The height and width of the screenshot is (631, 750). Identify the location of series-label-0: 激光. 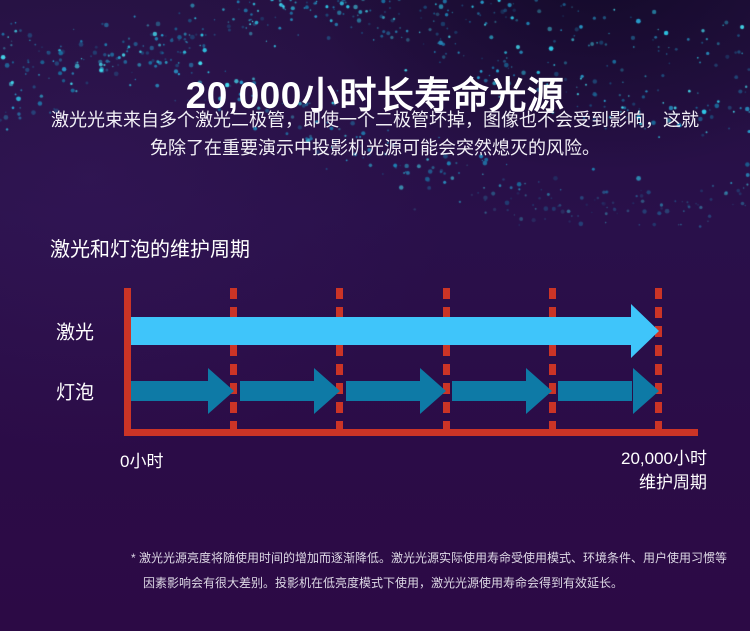
(74, 333).